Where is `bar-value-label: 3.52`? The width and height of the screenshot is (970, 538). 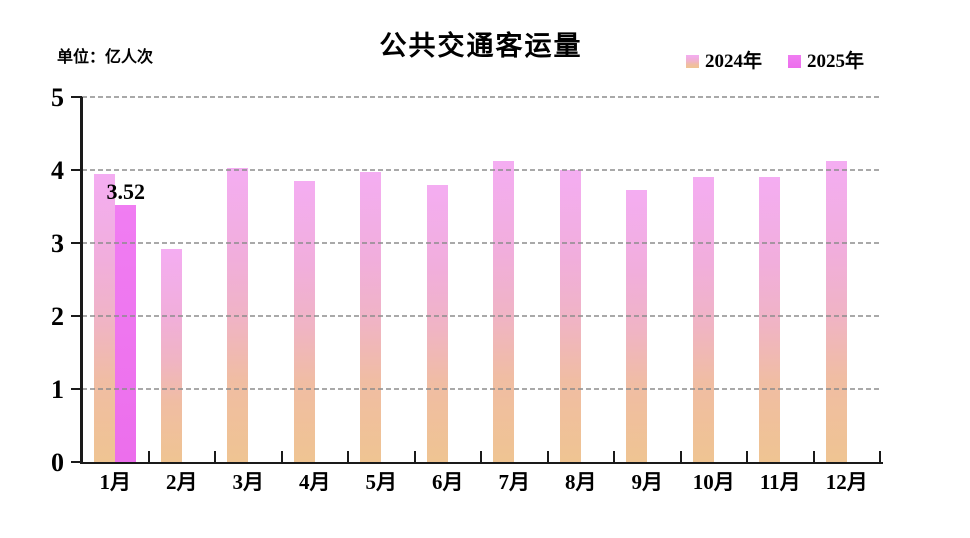 bar-value-label: 3.52 is located at coordinates (126, 192).